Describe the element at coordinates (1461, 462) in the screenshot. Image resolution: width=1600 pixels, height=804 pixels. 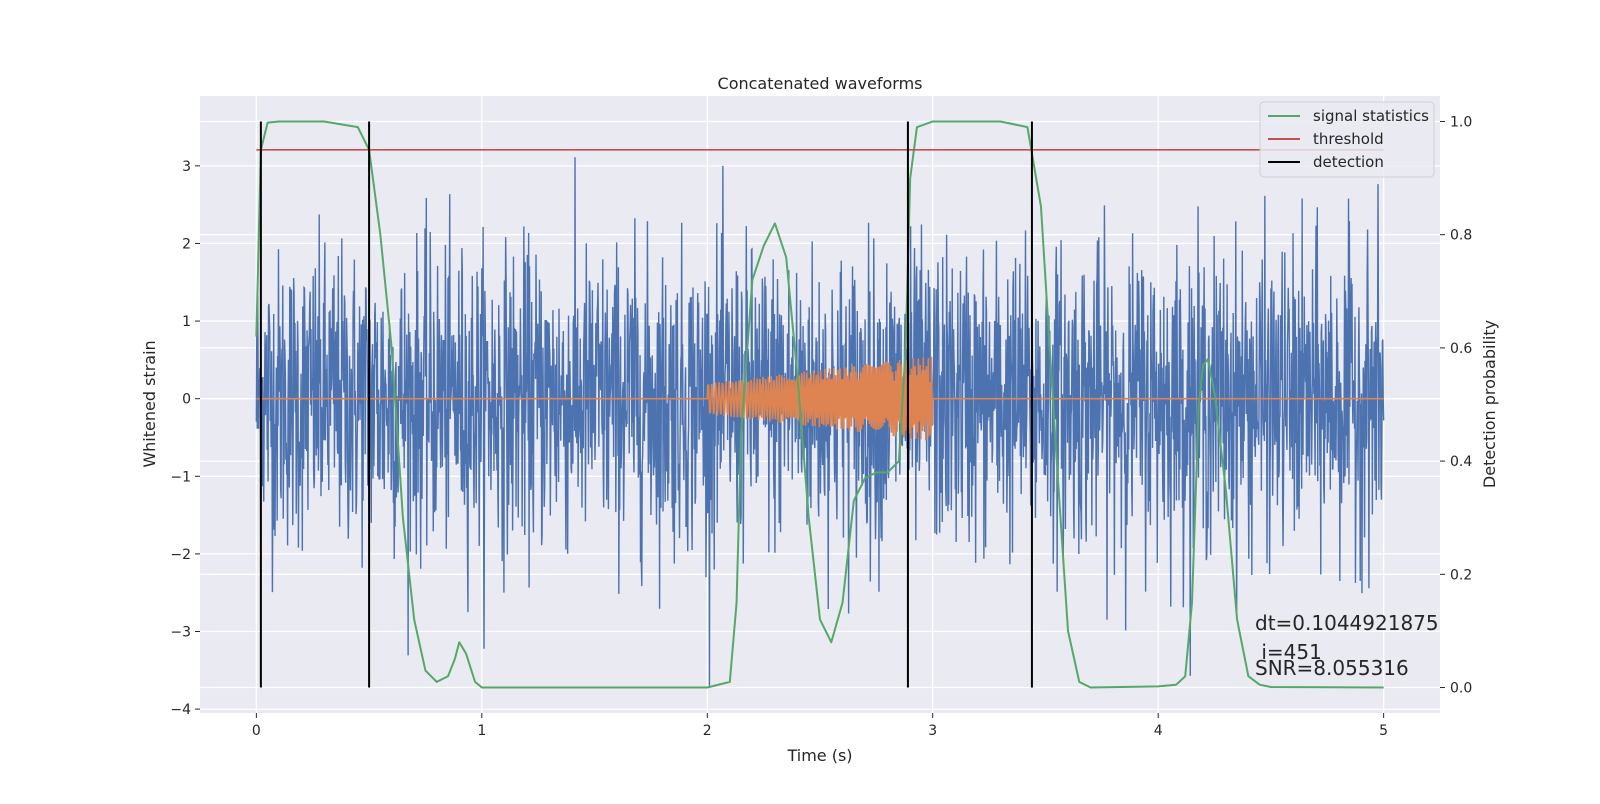
I see `y2-tick-label: 0.4` at that location.